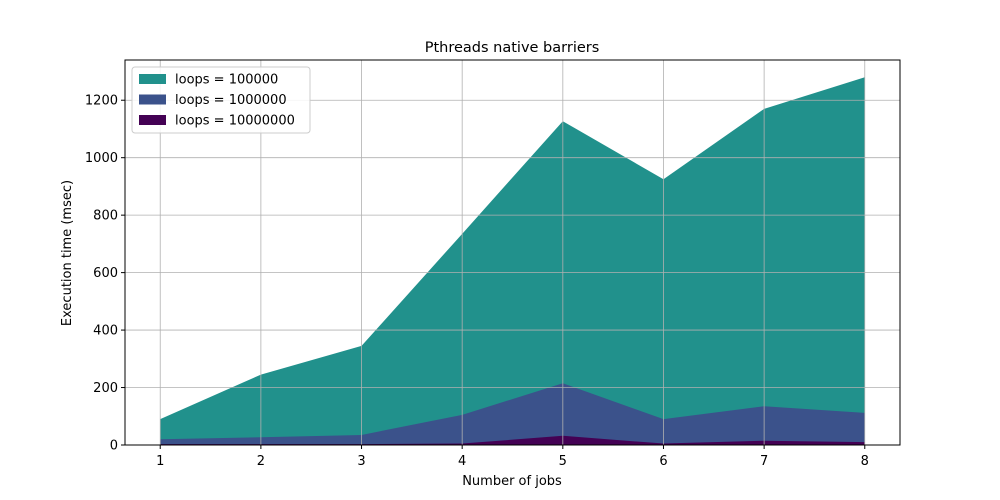 Image resolution: width=1000 pixels, height=500 pixels. What do you see at coordinates (563, 461) in the screenshot?
I see `x-tick-label: 5` at bounding box center [563, 461].